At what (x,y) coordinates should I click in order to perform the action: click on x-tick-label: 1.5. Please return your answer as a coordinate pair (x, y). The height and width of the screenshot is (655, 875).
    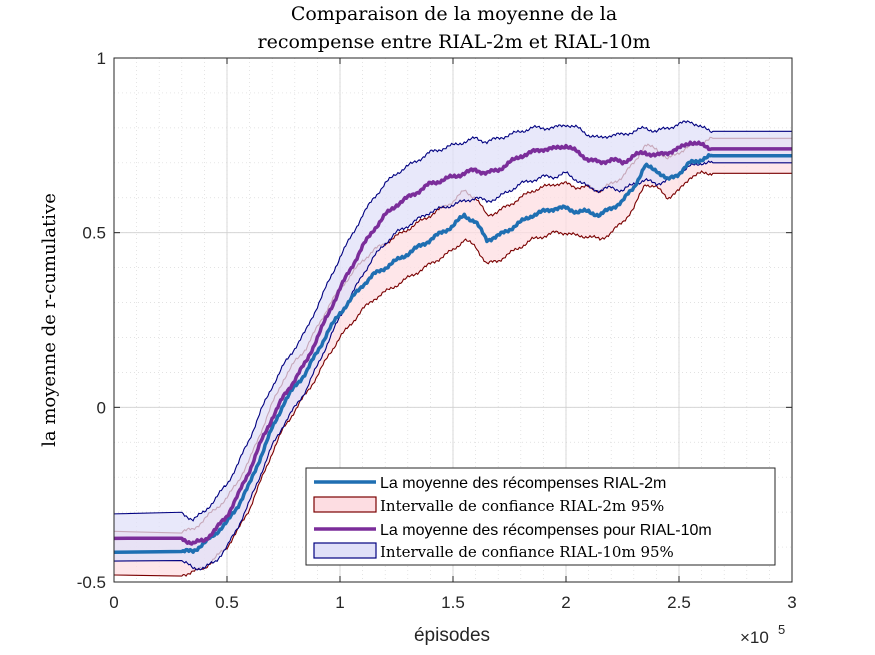
    Looking at the image, I should click on (453, 602).